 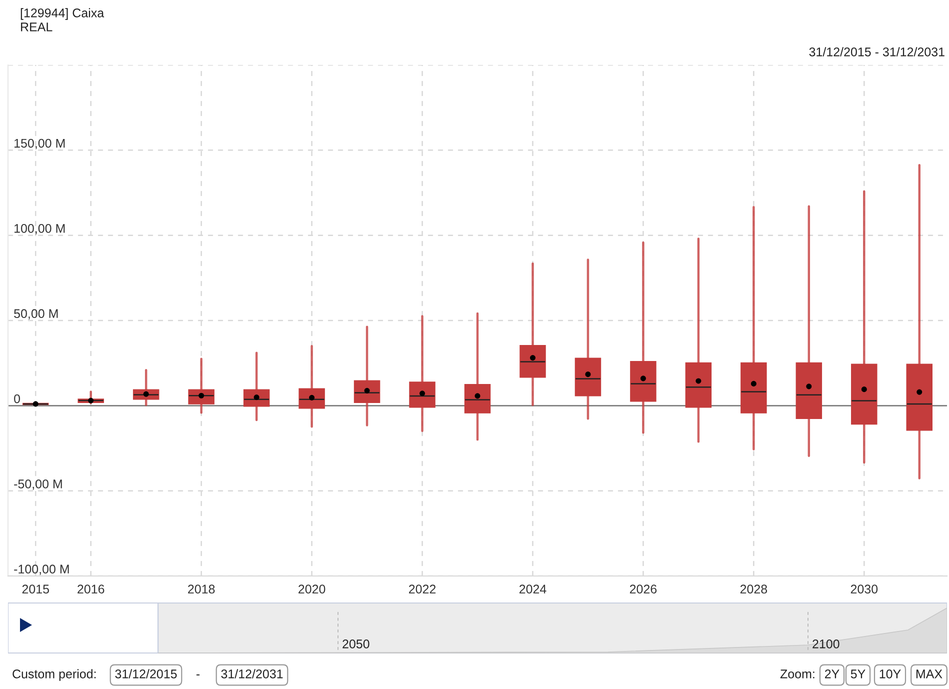 What do you see at coordinates (876, 51) in the screenshot?
I see `text: 31/12/2015 - 31/12/2031` at bounding box center [876, 51].